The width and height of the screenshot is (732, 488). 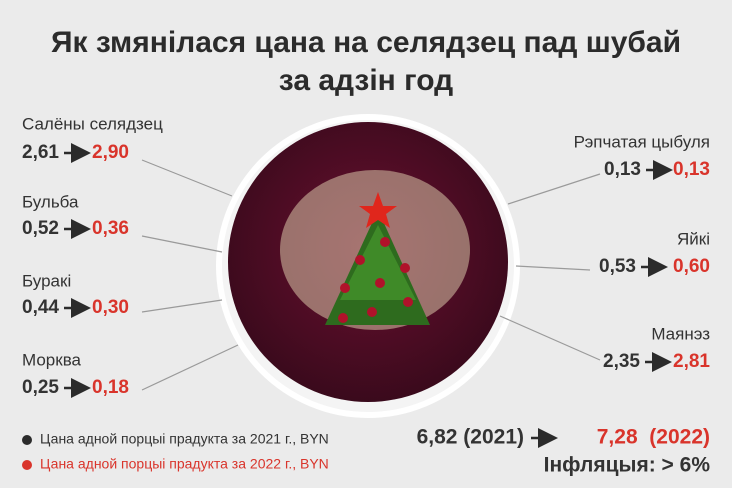 What do you see at coordinates (52, 359) in the screenshot?
I see `item-name: Морква` at bounding box center [52, 359].